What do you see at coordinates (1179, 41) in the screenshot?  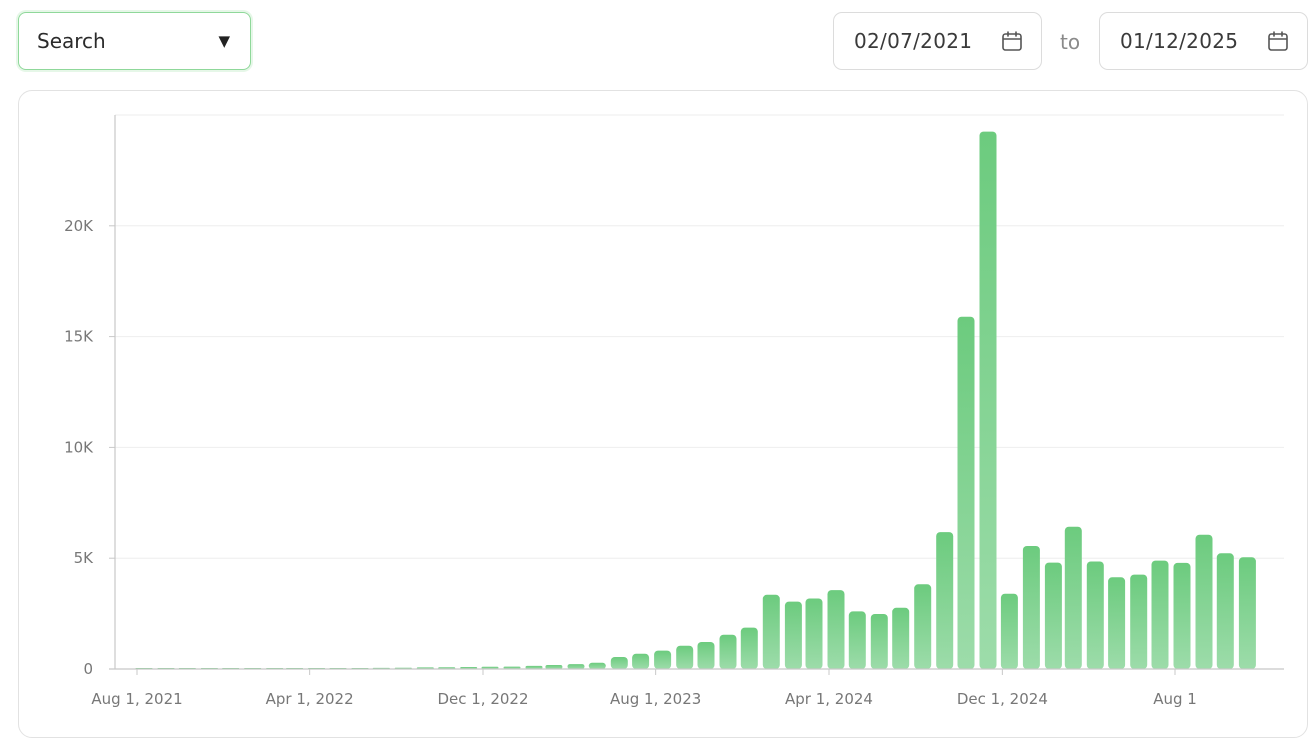 I see `date-to-value: 01/12/2025` at bounding box center [1179, 41].